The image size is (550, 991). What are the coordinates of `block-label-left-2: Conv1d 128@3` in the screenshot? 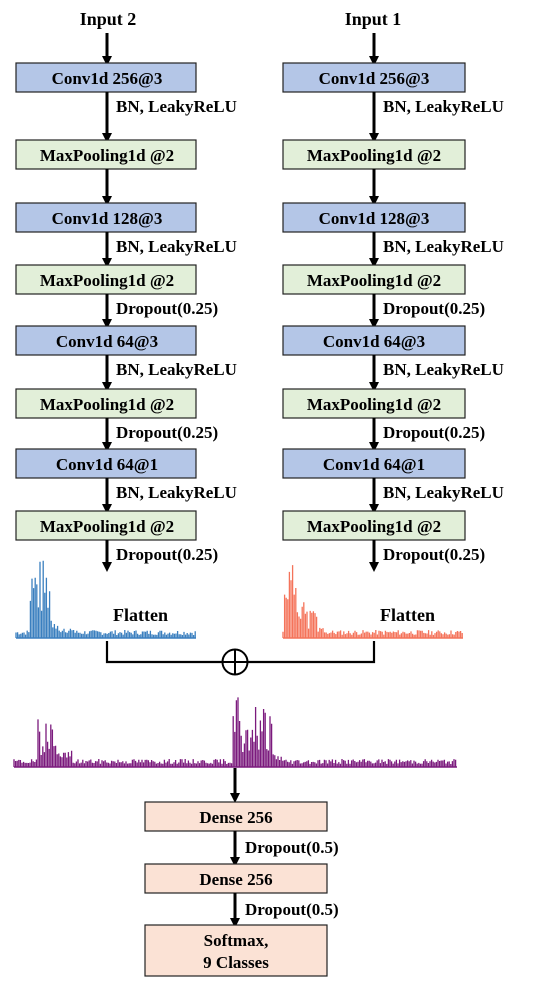 It's located at (107, 218).